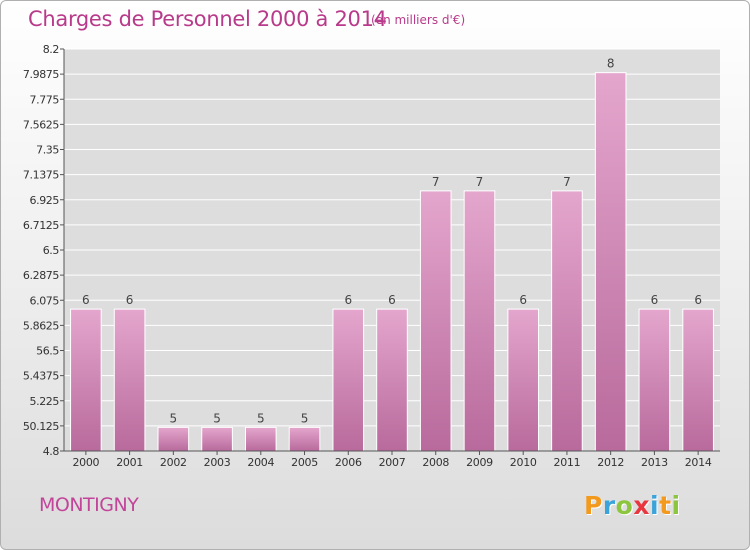  I want to click on y-tick-label: 5.4375, so click(41, 376).